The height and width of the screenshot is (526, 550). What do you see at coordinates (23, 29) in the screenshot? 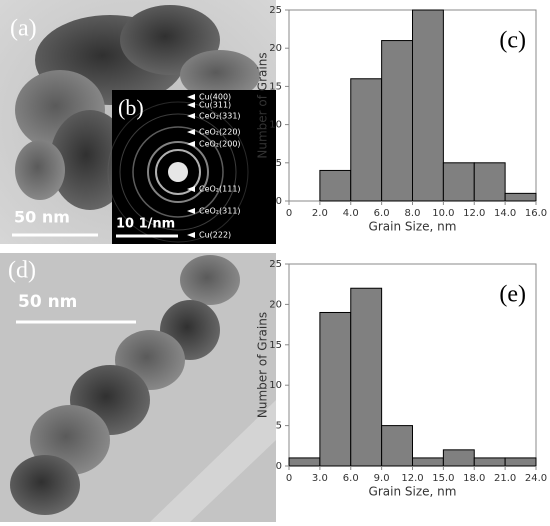
I see `panel-label: (a)` at bounding box center [23, 29].